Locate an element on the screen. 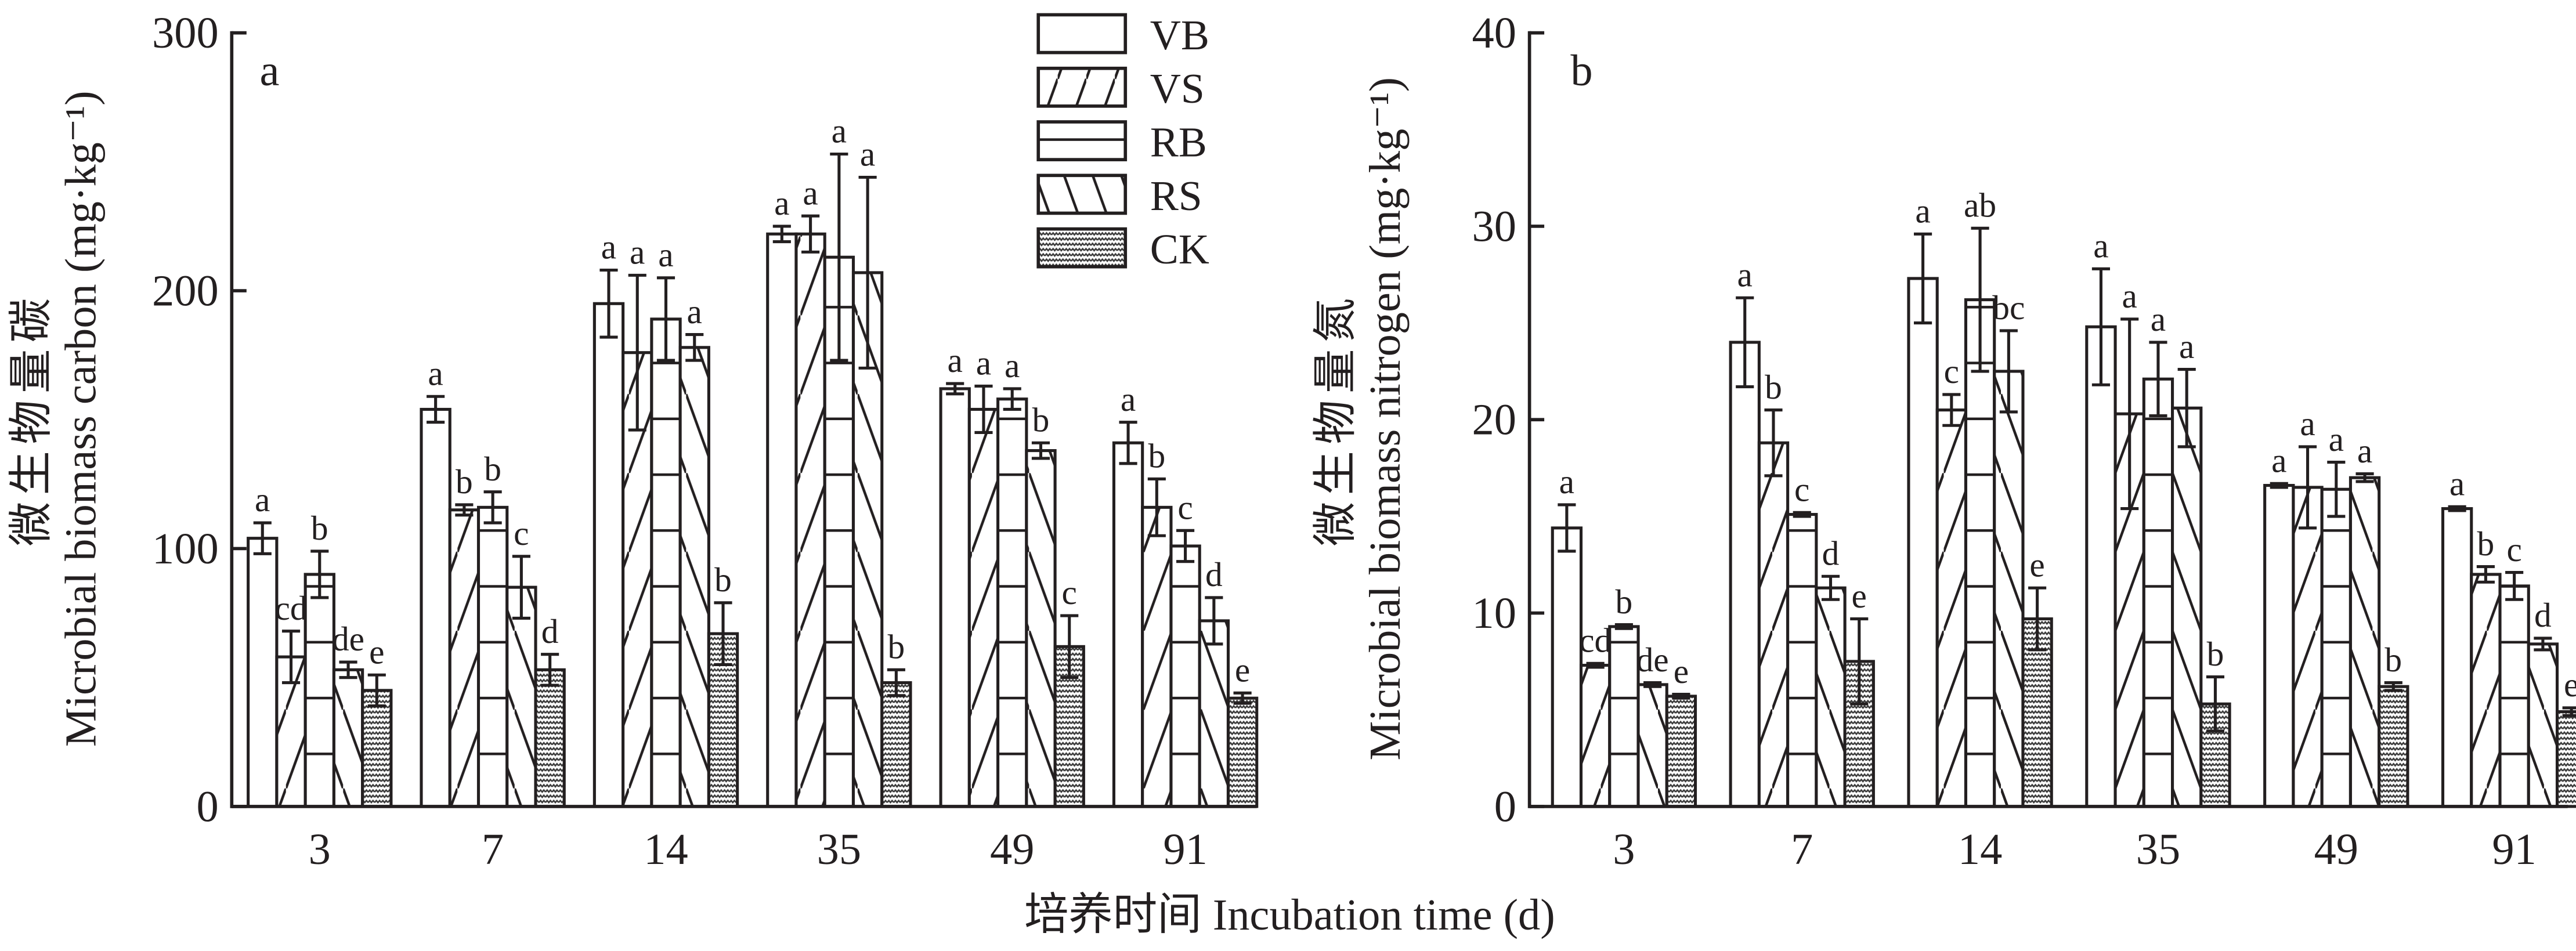  legend-swatch-vs is located at coordinates (1082, 87).